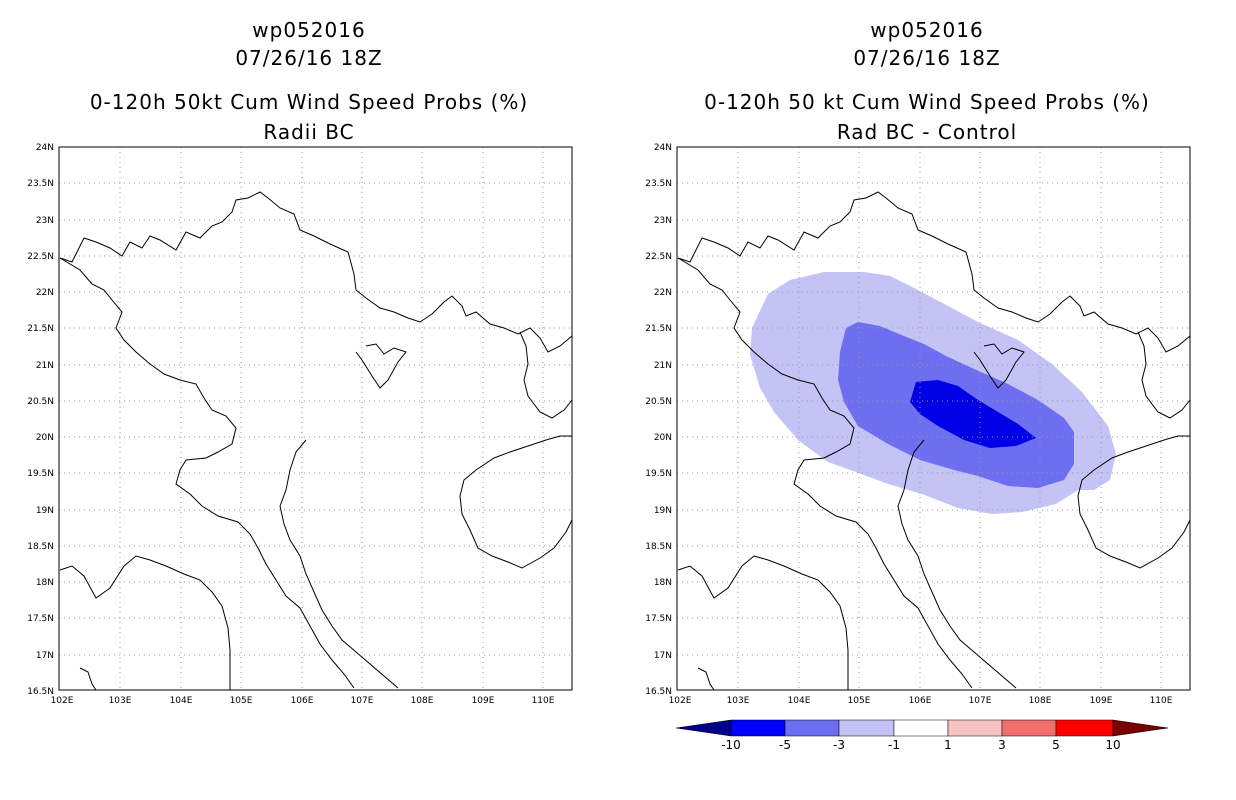 The width and height of the screenshot is (1236, 800). I want to click on probability-shading, so click(933, 393).